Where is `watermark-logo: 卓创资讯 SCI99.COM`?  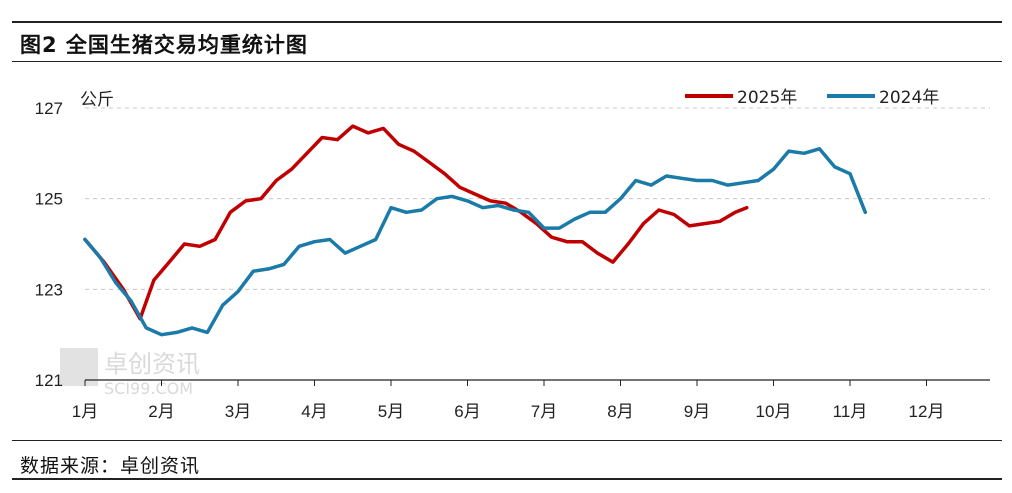 watermark-logo: 卓创资讯 SCI99.COM is located at coordinates (130, 373).